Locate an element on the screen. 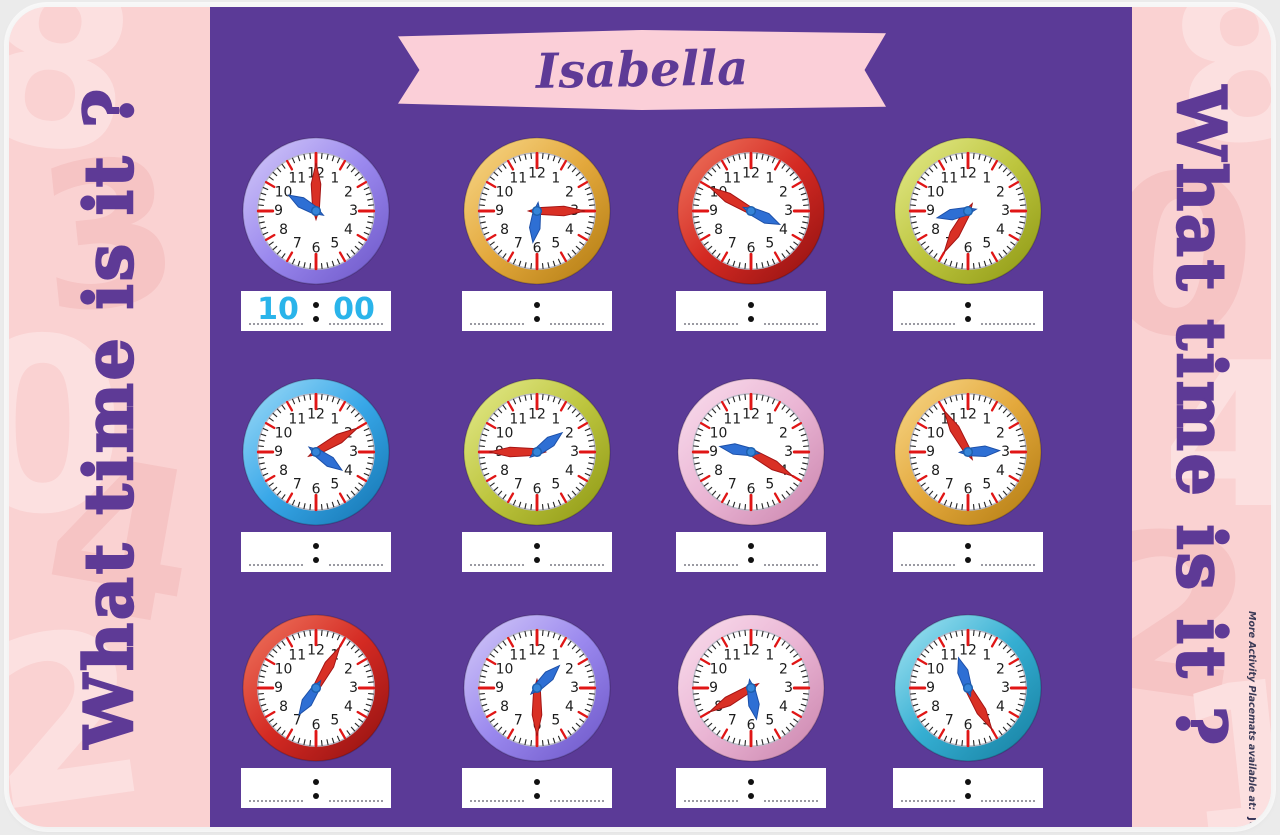 The height and width of the screenshot is (835, 1280). footer-note-text: More Activity Placemats available at: is located at coordinates (1251, 711).